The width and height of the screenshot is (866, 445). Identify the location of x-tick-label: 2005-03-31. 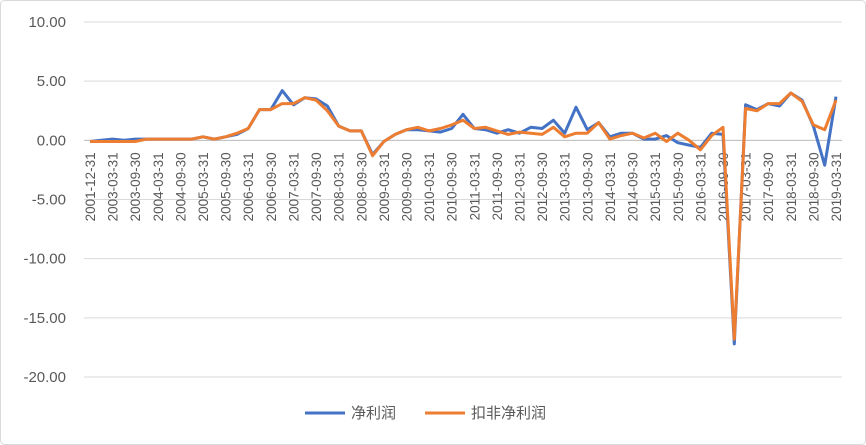
(203, 186).